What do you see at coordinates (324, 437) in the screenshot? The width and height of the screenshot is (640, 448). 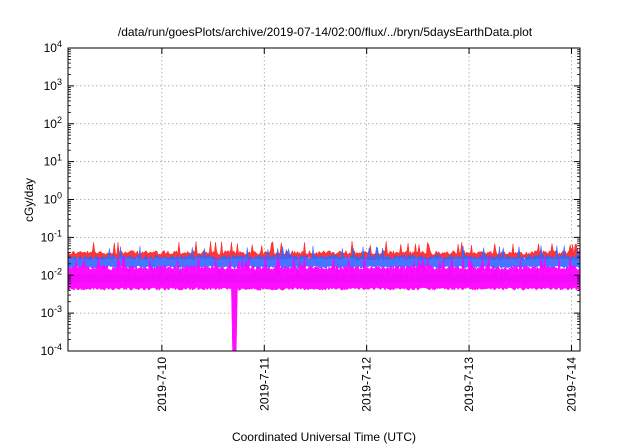 I see `x-axis-title: Coordinated Universal Time (UTC)` at bounding box center [324, 437].